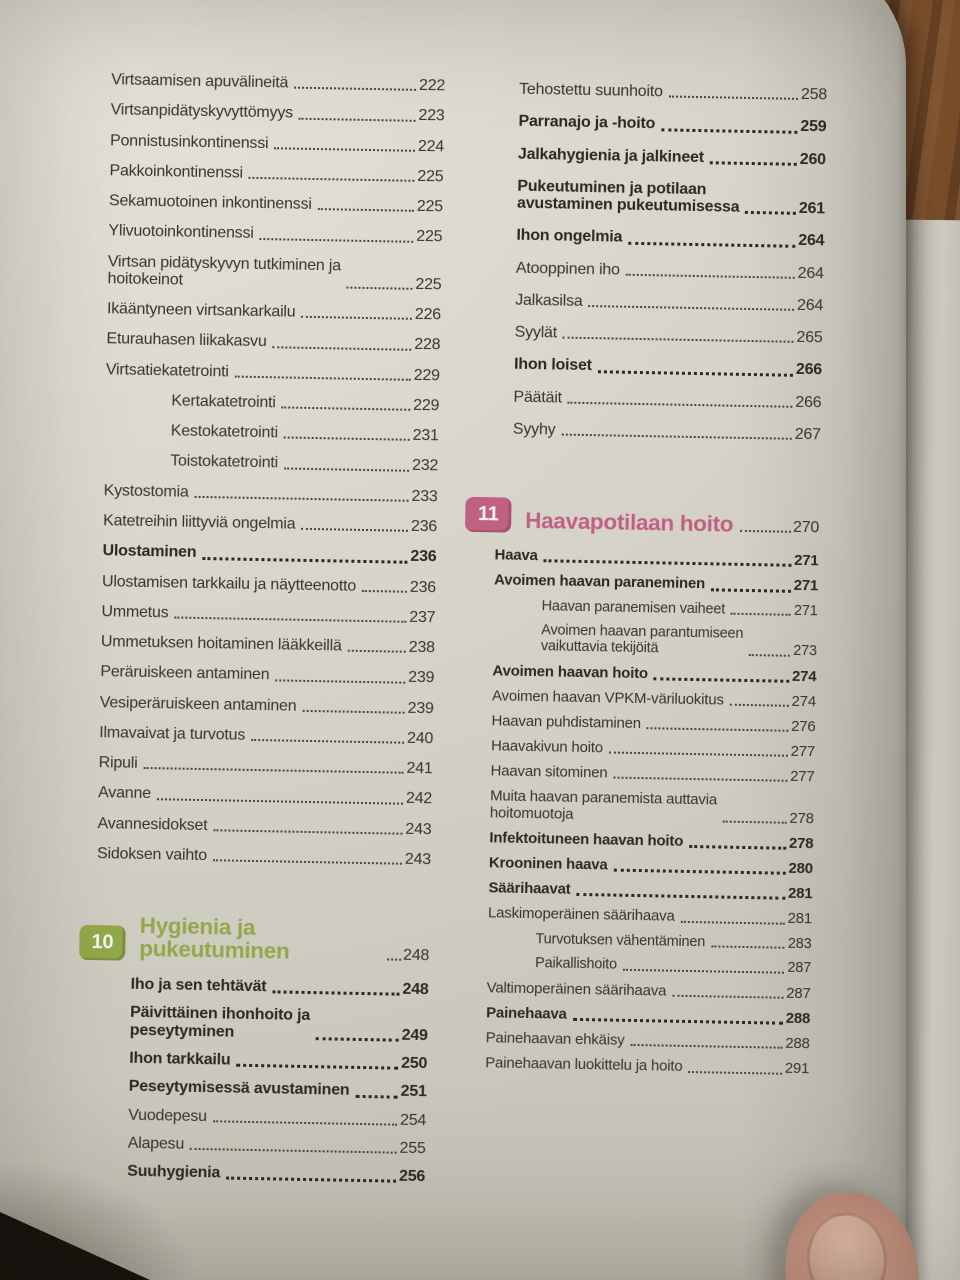 Image resolution: width=960 pixels, height=1280 pixels. Describe the element at coordinates (257, 796) in the screenshot. I see `toc-entry: Avanne 242` at that location.